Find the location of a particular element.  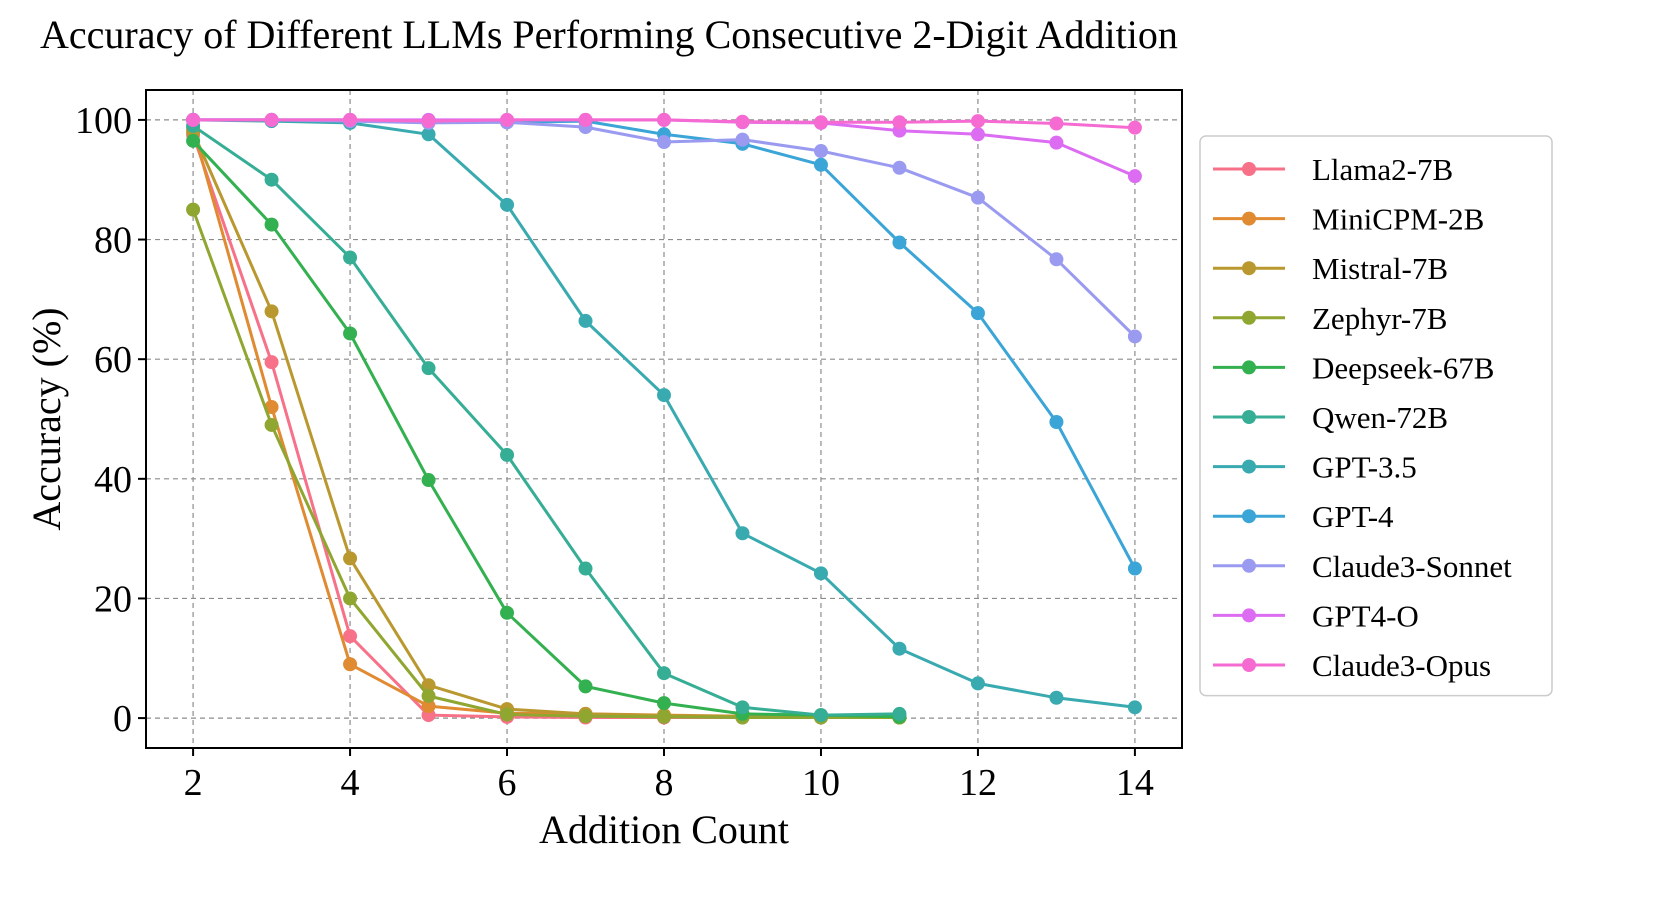

y-tick-label: 100 is located at coordinates (103, 121).